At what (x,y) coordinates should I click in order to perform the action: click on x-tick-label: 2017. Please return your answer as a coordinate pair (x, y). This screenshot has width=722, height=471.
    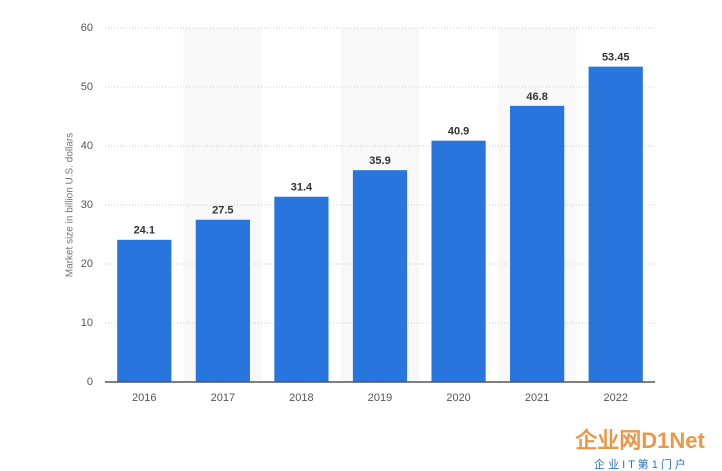
    Looking at the image, I should click on (223, 398).